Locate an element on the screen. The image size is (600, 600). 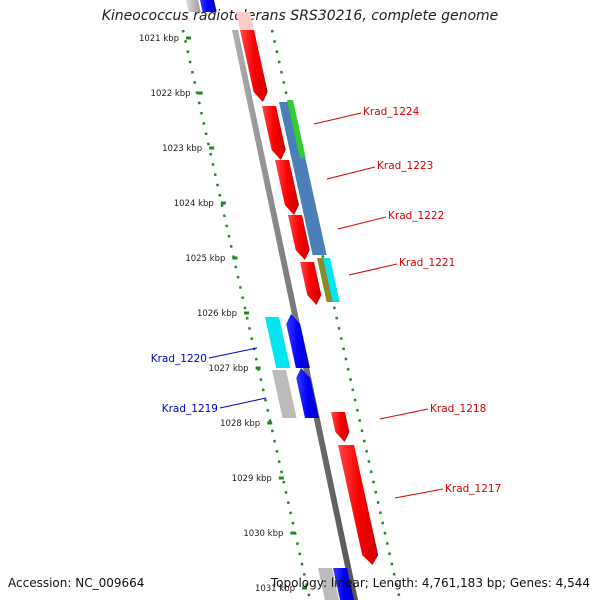
feature-band-cyan is located at coordinates (331, 280).